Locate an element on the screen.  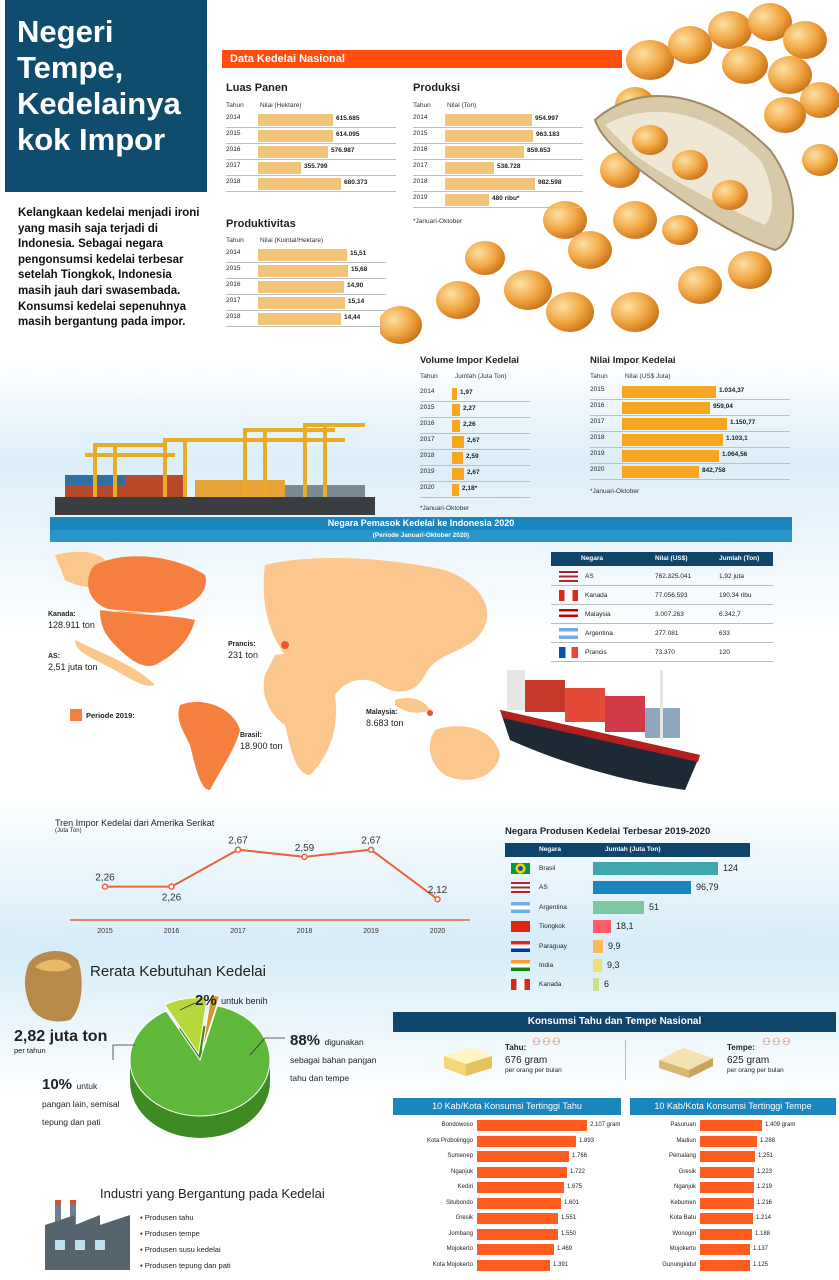
table-row: 2017 355.799 is located at coordinates (311, 168).